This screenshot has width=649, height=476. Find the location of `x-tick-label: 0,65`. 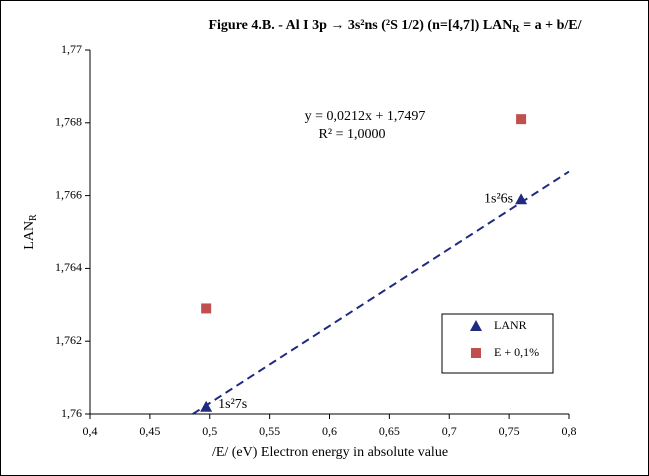

x-tick-label: 0,65 is located at coordinates (389, 431).